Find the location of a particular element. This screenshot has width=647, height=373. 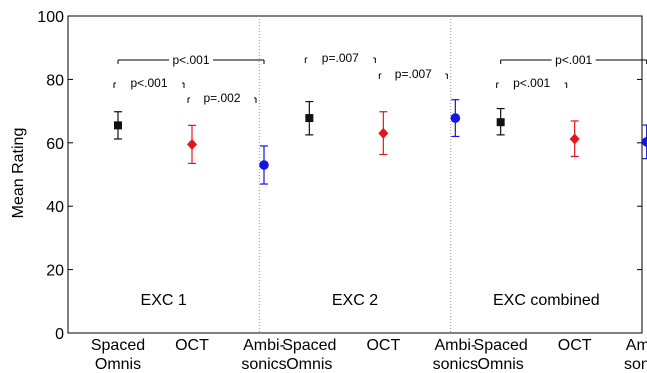

y-tick-label: 40 is located at coordinates (55, 207).